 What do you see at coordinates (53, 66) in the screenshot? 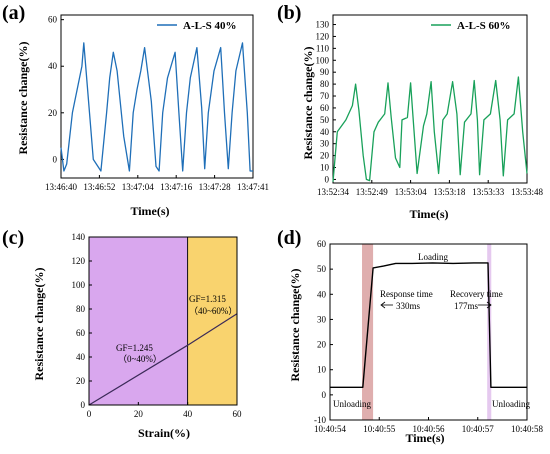
I see `ytick-label-a-2: 40` at bounding box center [53, 66].